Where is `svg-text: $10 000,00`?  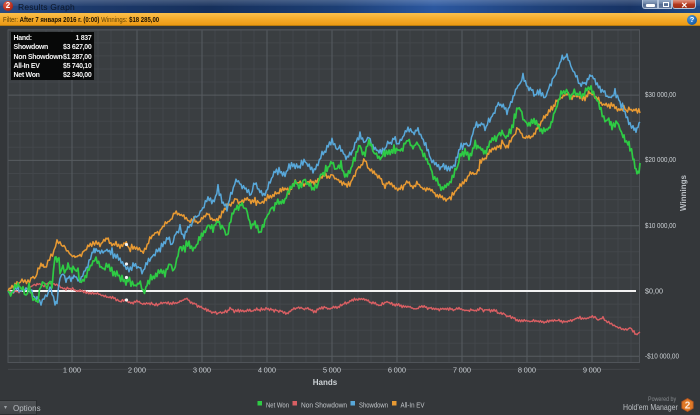
svg-text: $10 000,00 is located at coordinates (660, 225).